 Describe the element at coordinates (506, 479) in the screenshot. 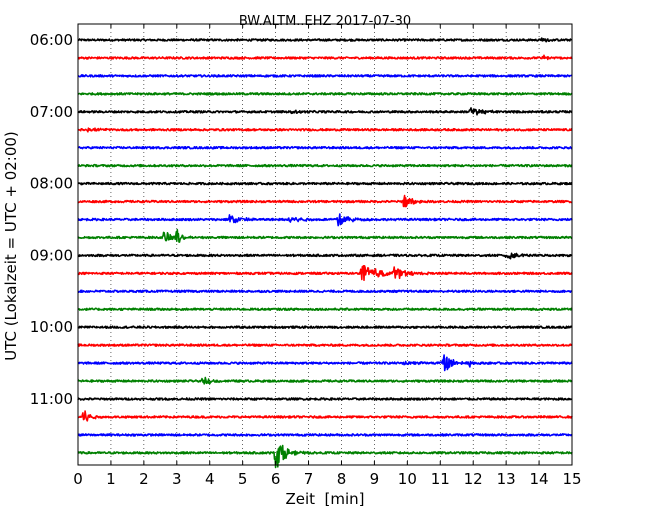

I see `x-tick-label: 13` at that location.